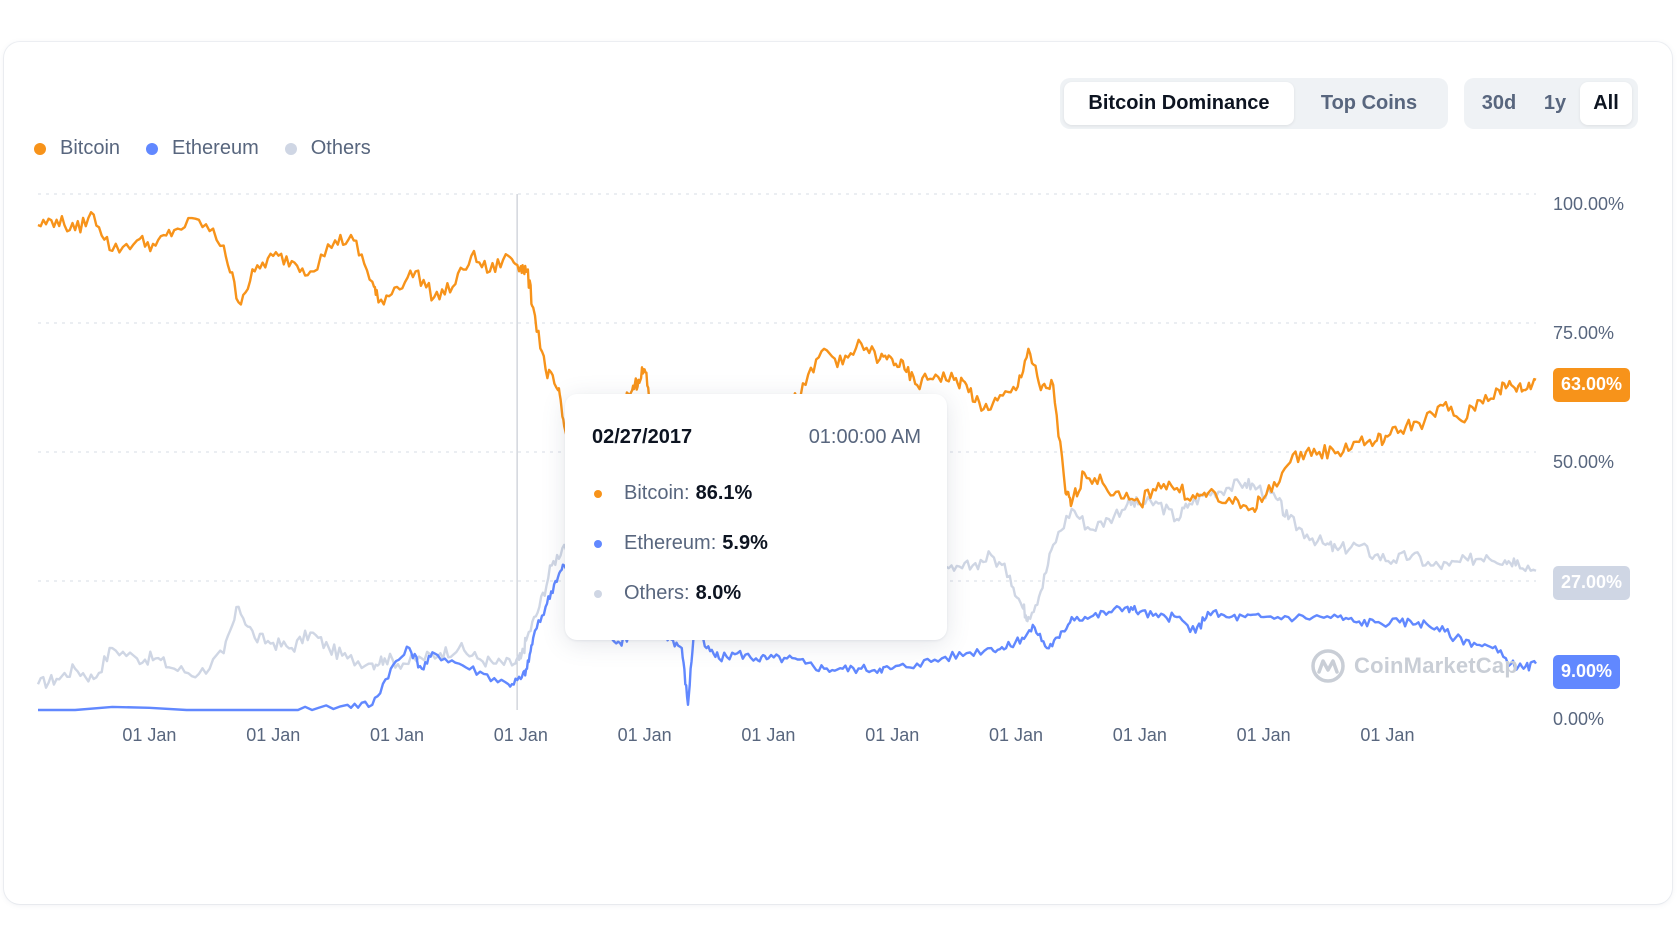  I want to click on tooltip-label-ethereum: Ethereum:, so click(670, 543).